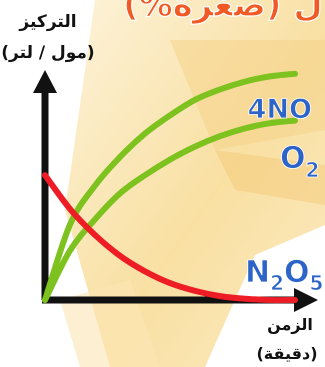  Describe the element at coordinates (306, 300) in the screenshot. I see `x-axis-arrowhead` at that location.